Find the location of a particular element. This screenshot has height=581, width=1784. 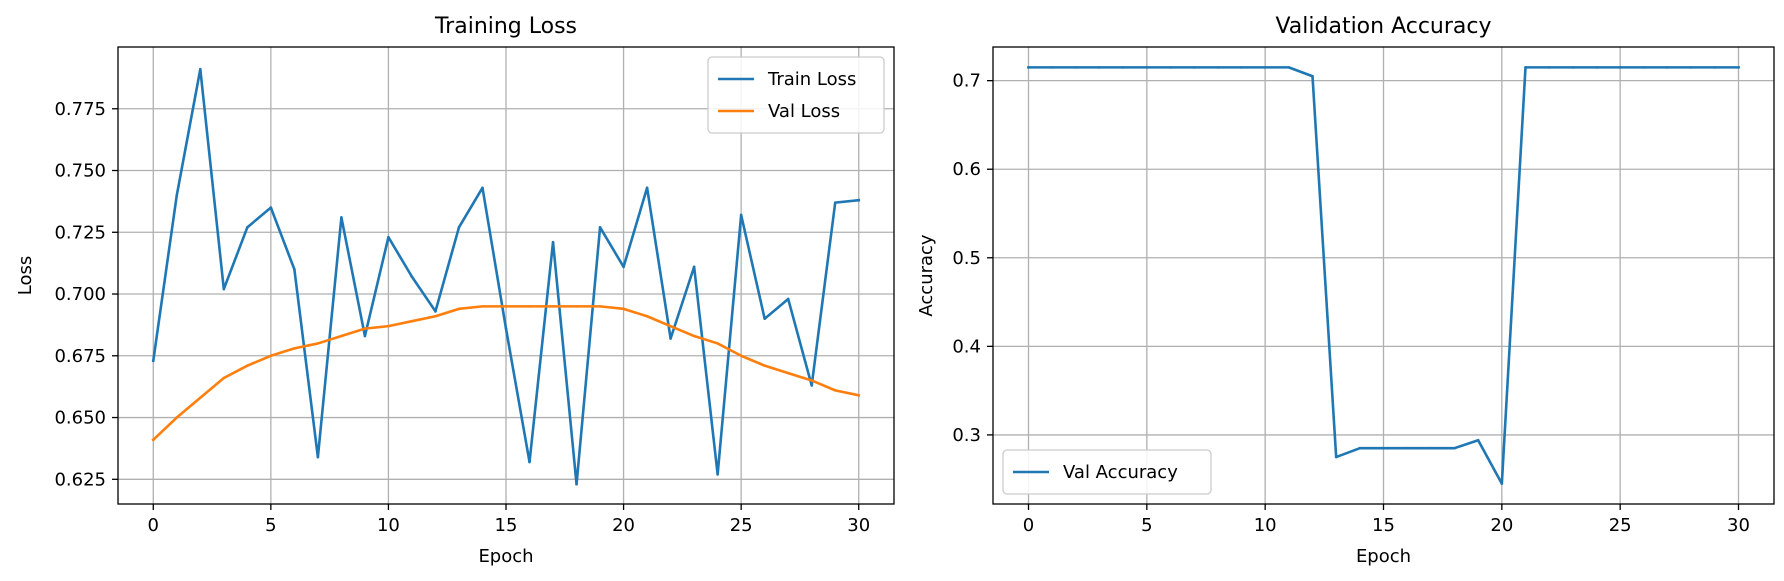

y-tick-label: 0.750 is located at coordinates (80, 171).